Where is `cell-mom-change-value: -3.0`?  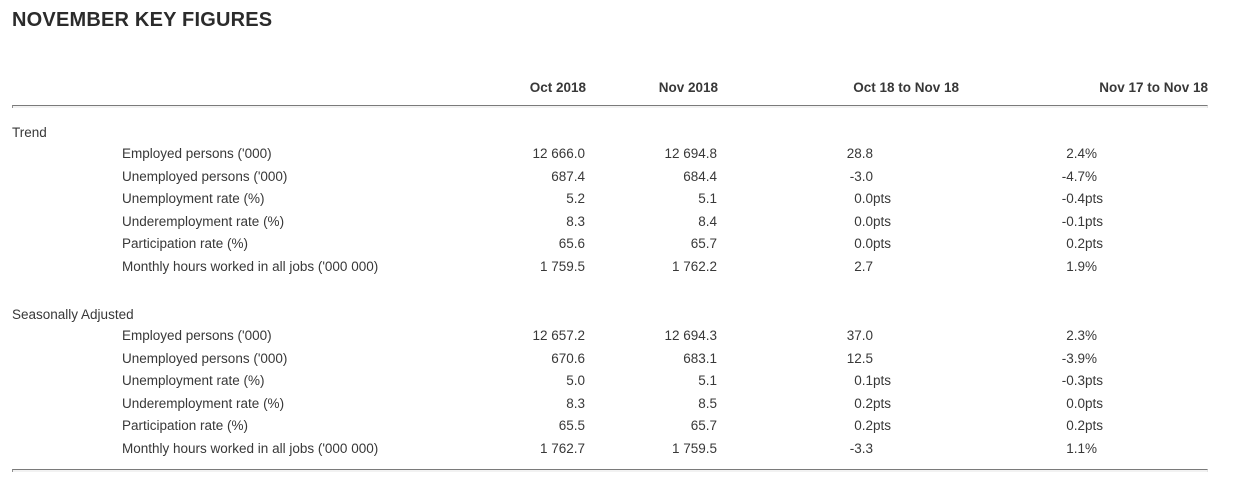 cell-mom-change-value: -3.0 is located at coordinates (861, 176).